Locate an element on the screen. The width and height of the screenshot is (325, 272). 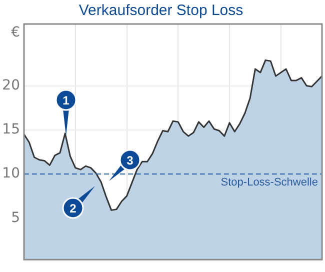
y-axis-title: € is located at coordinates (15, 32).